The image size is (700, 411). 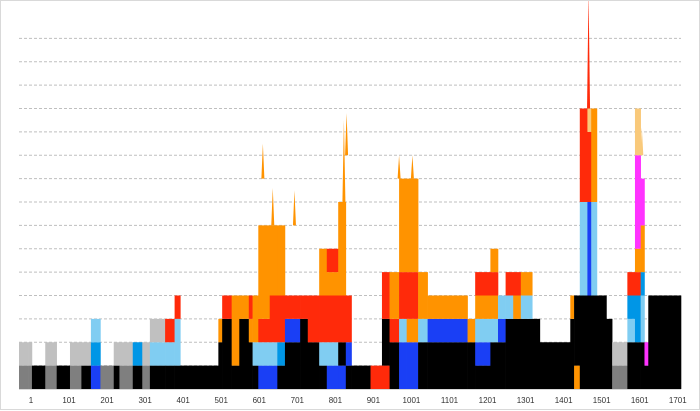 What do you see at coordinates (450, 400) in the screenshot?
I see `x-tick-label: 1101` at bounding box center [450, 400].